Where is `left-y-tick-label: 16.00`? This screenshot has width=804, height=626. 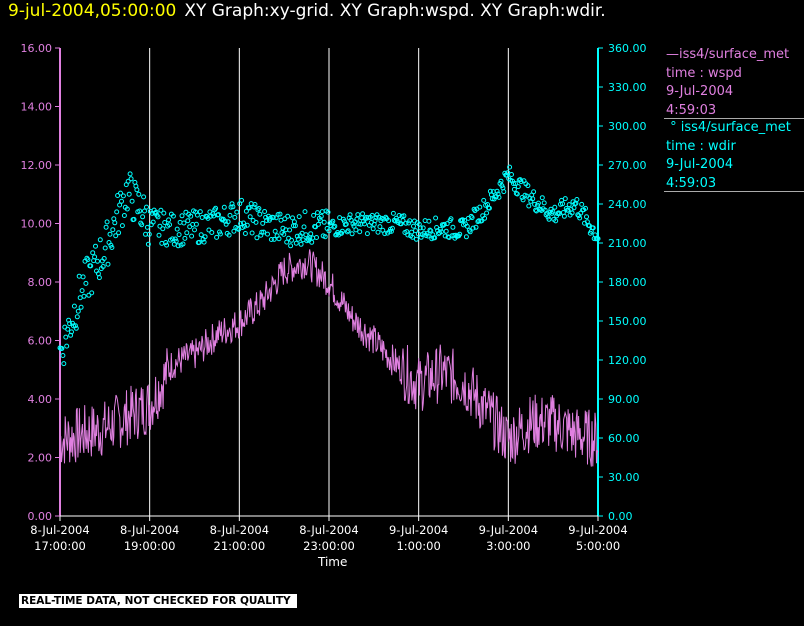
left-y-tick-label: 16.00 is located at coordinates (37, 48).